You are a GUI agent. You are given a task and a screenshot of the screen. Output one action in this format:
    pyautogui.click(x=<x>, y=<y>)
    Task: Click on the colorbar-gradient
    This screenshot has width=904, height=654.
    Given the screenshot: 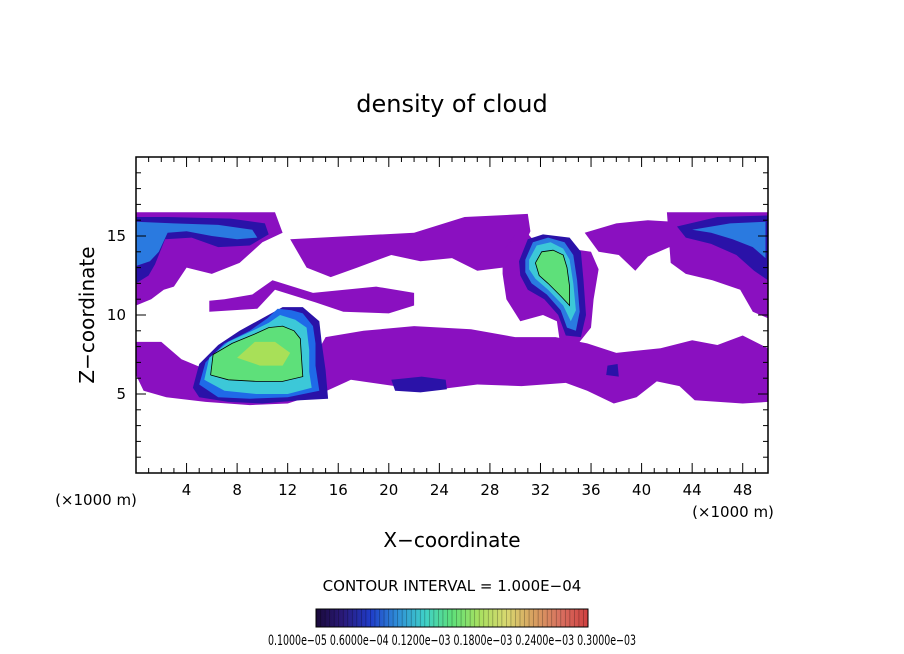 What is the action you would take?
    pyautogui.click(x=452, y=618)
    